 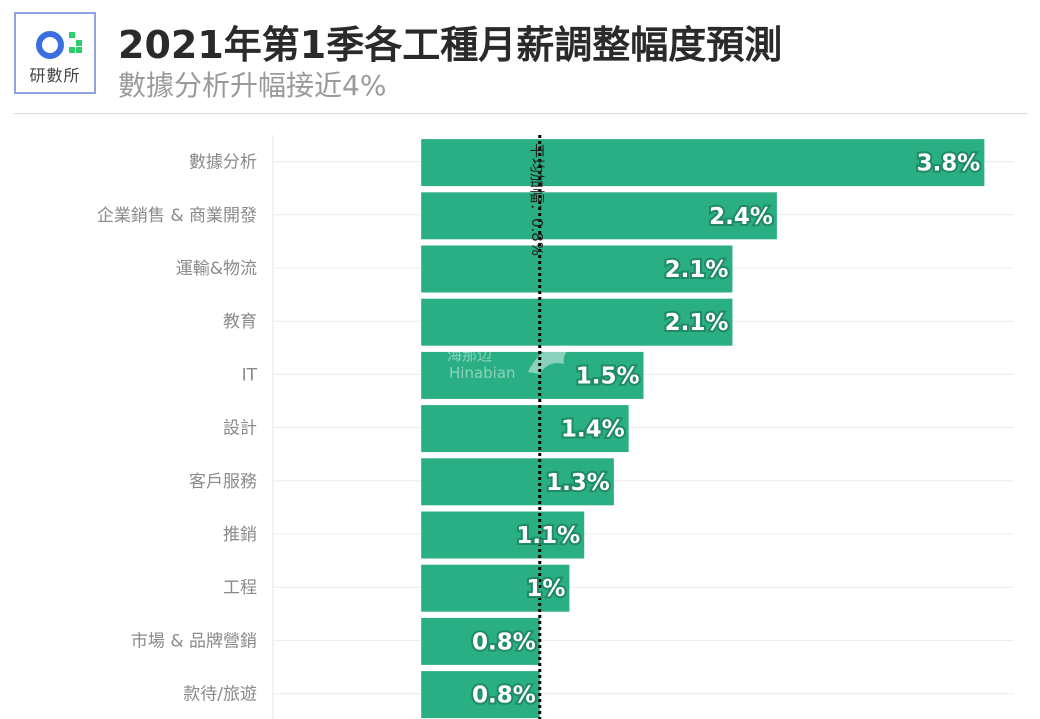 What do you see at coordinates (55, 75) in the screenshot?
I see `logo-text: 研數所` at bounding box center [55, 75].